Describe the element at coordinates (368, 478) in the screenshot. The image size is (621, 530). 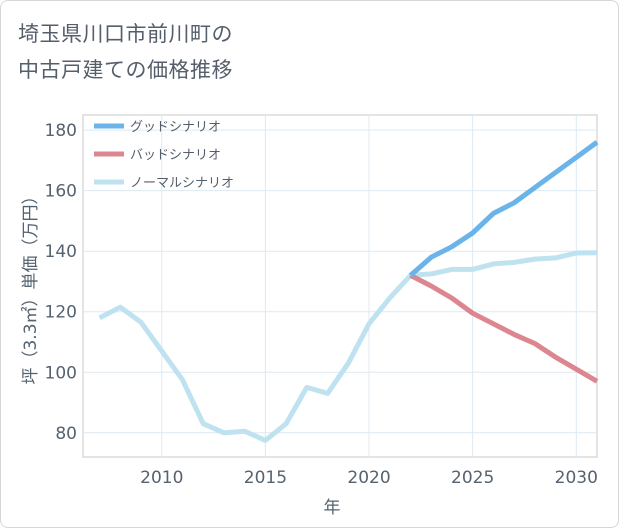
I see `x-tick-label: 2020` at that location.